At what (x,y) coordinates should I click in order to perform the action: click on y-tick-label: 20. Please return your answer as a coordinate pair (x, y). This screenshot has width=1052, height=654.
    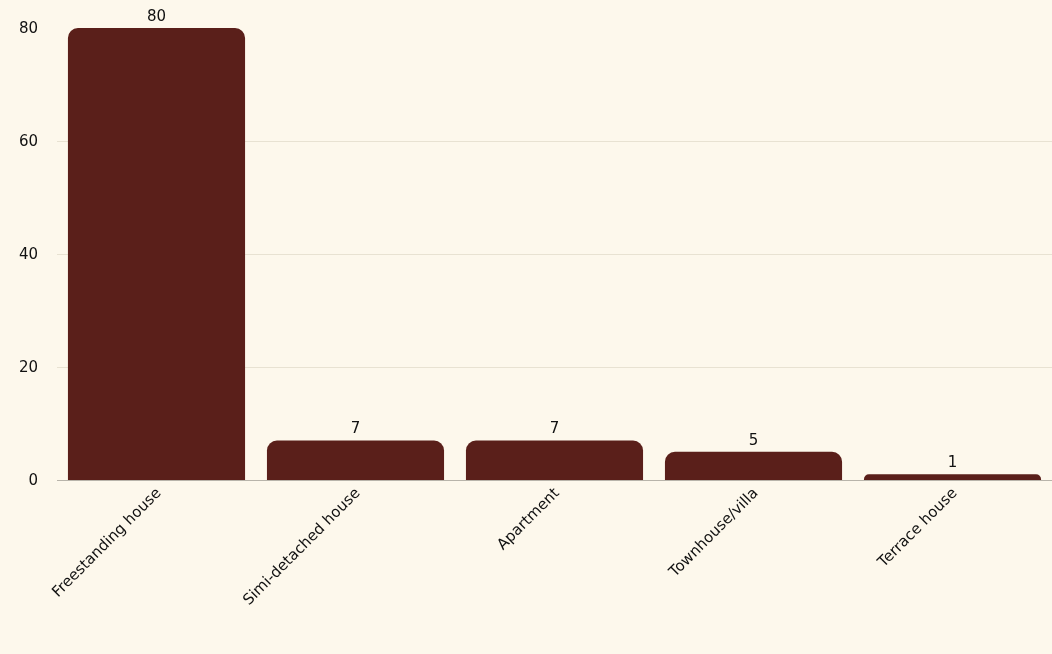
    Looking at the image, I should click on (28, 367).